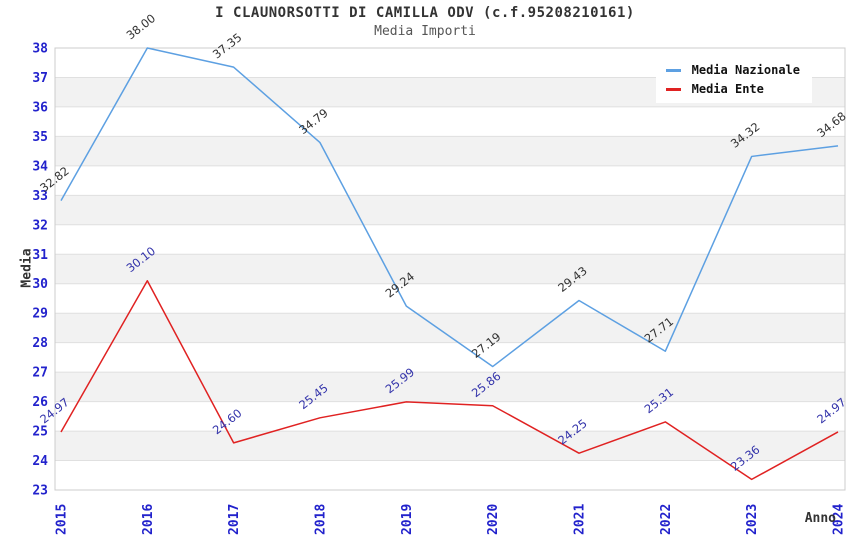  What do you see at coordinates (234, 519) in the screenshot?
I see `x-tick-label: 2017` at bounding box center [234, 519].